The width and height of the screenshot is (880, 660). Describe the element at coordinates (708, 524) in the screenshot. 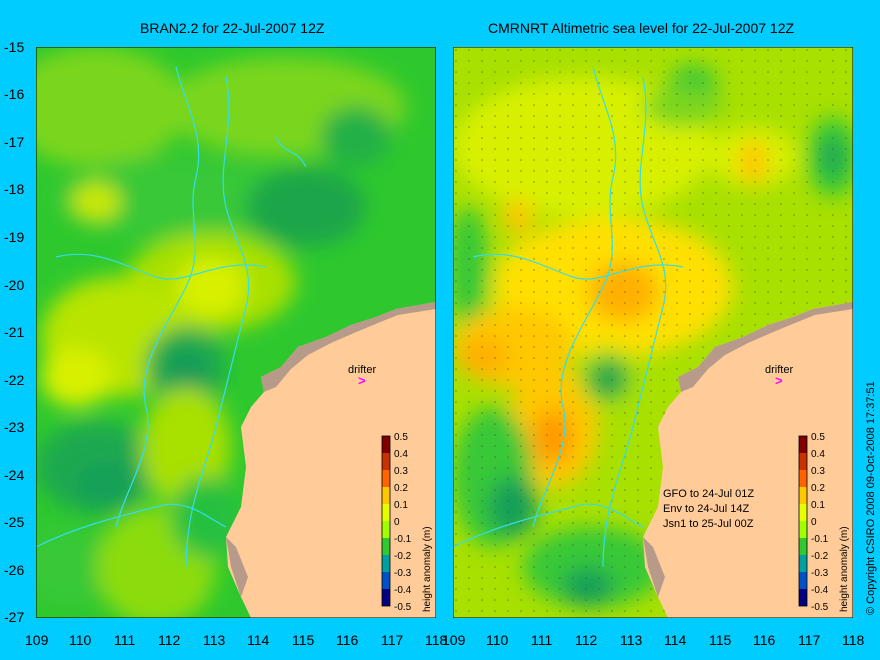

I see `satellite-note: Jsn1 to 25-Jul 00Z` at that location.